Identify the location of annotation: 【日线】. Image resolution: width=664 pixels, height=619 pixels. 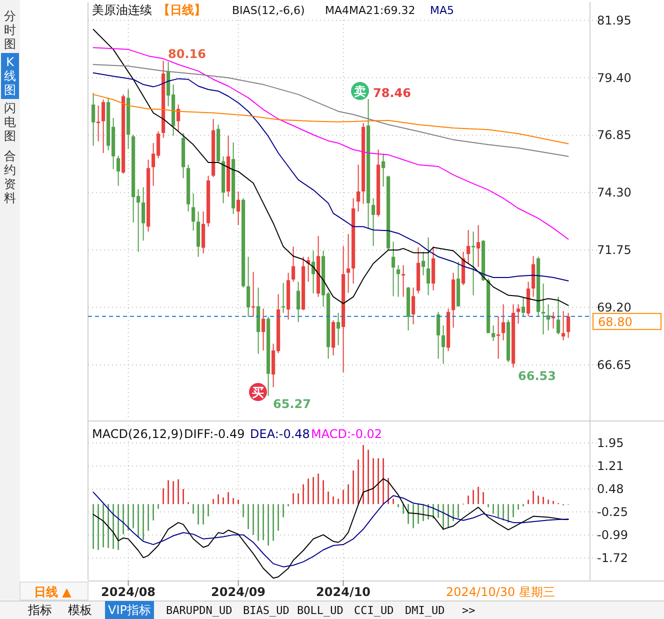
(182, 10).